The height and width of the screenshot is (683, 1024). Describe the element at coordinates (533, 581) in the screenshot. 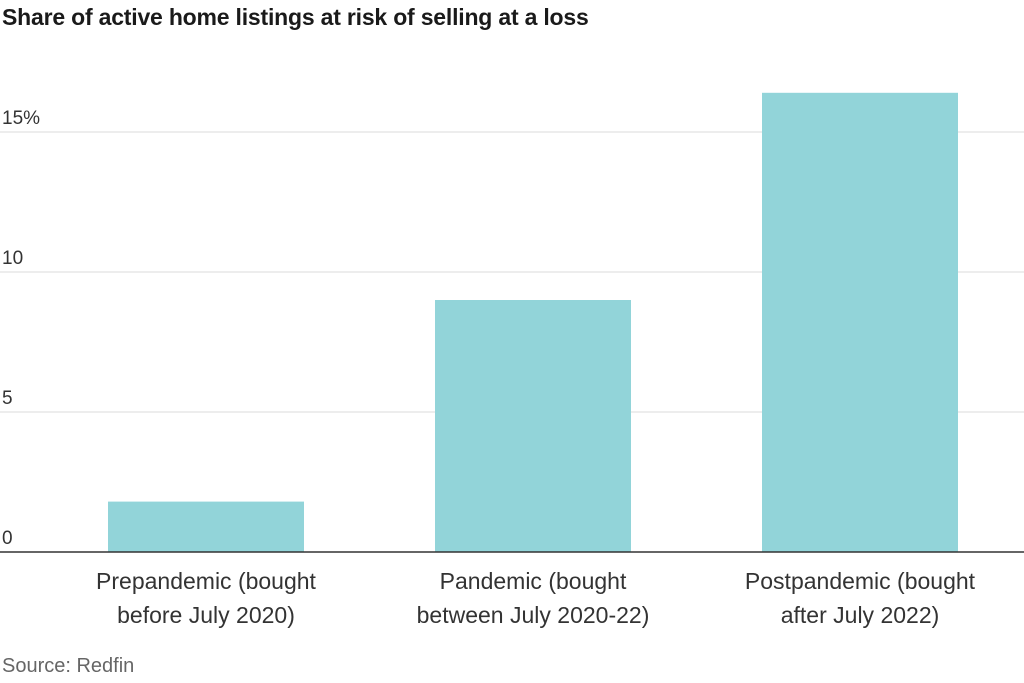

I see `x-tick-label: Pandemic (bought` at that location.